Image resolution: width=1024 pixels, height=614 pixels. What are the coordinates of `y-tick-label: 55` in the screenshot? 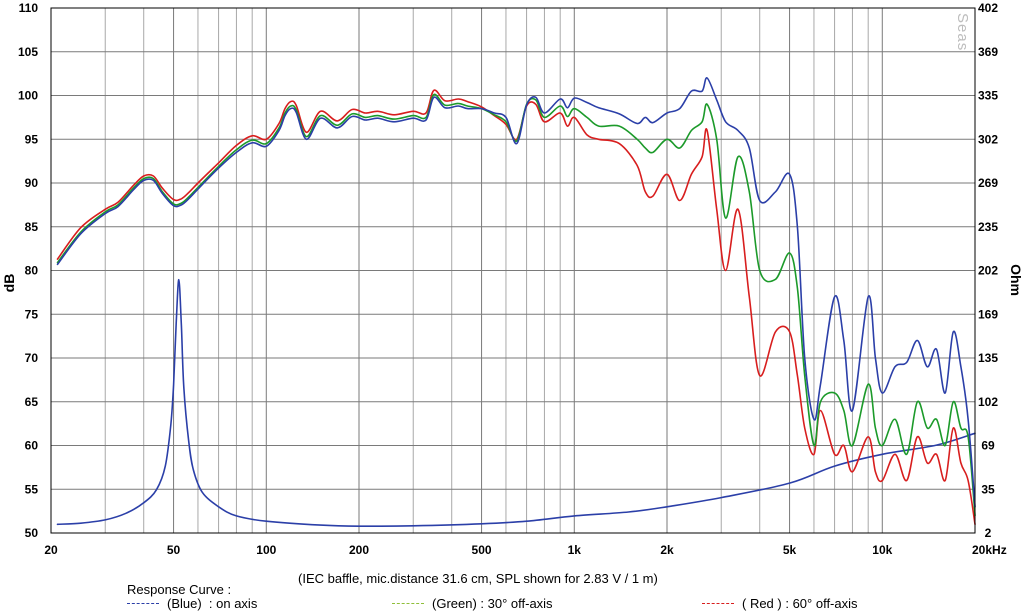 It's located at (32, 489).